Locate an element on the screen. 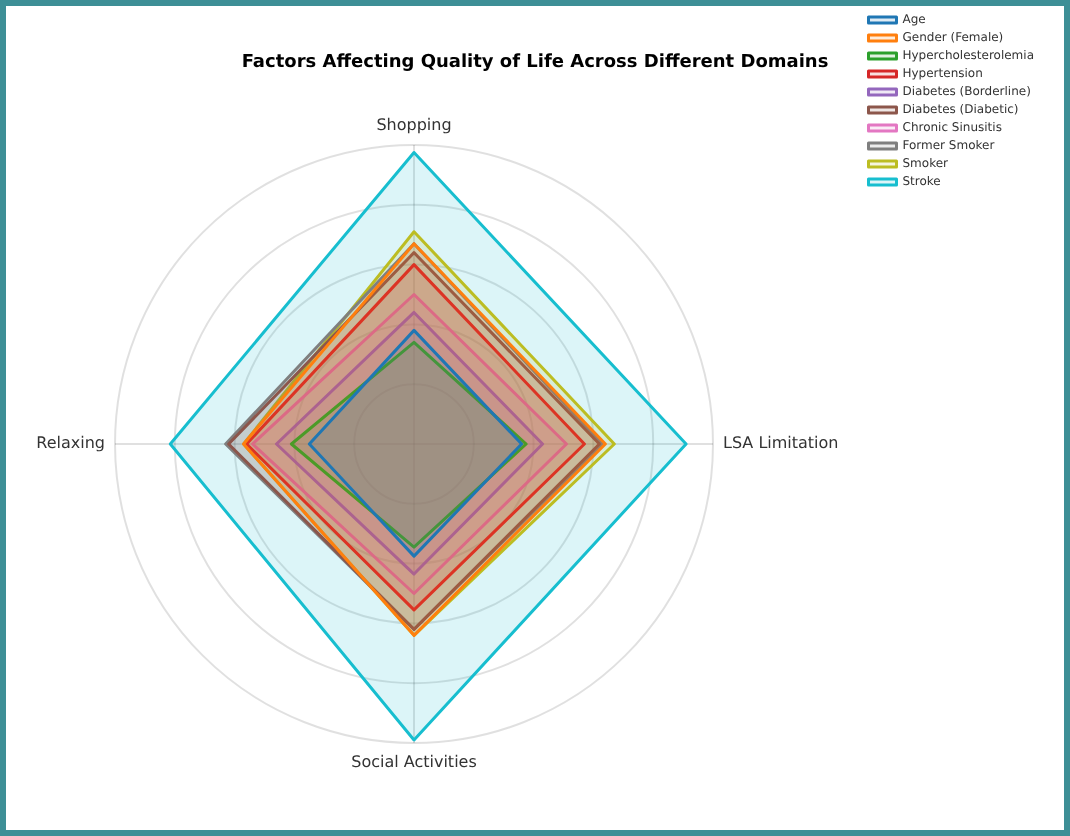  spoke-label: LSA Limitation is located at coordinates (780, 443).